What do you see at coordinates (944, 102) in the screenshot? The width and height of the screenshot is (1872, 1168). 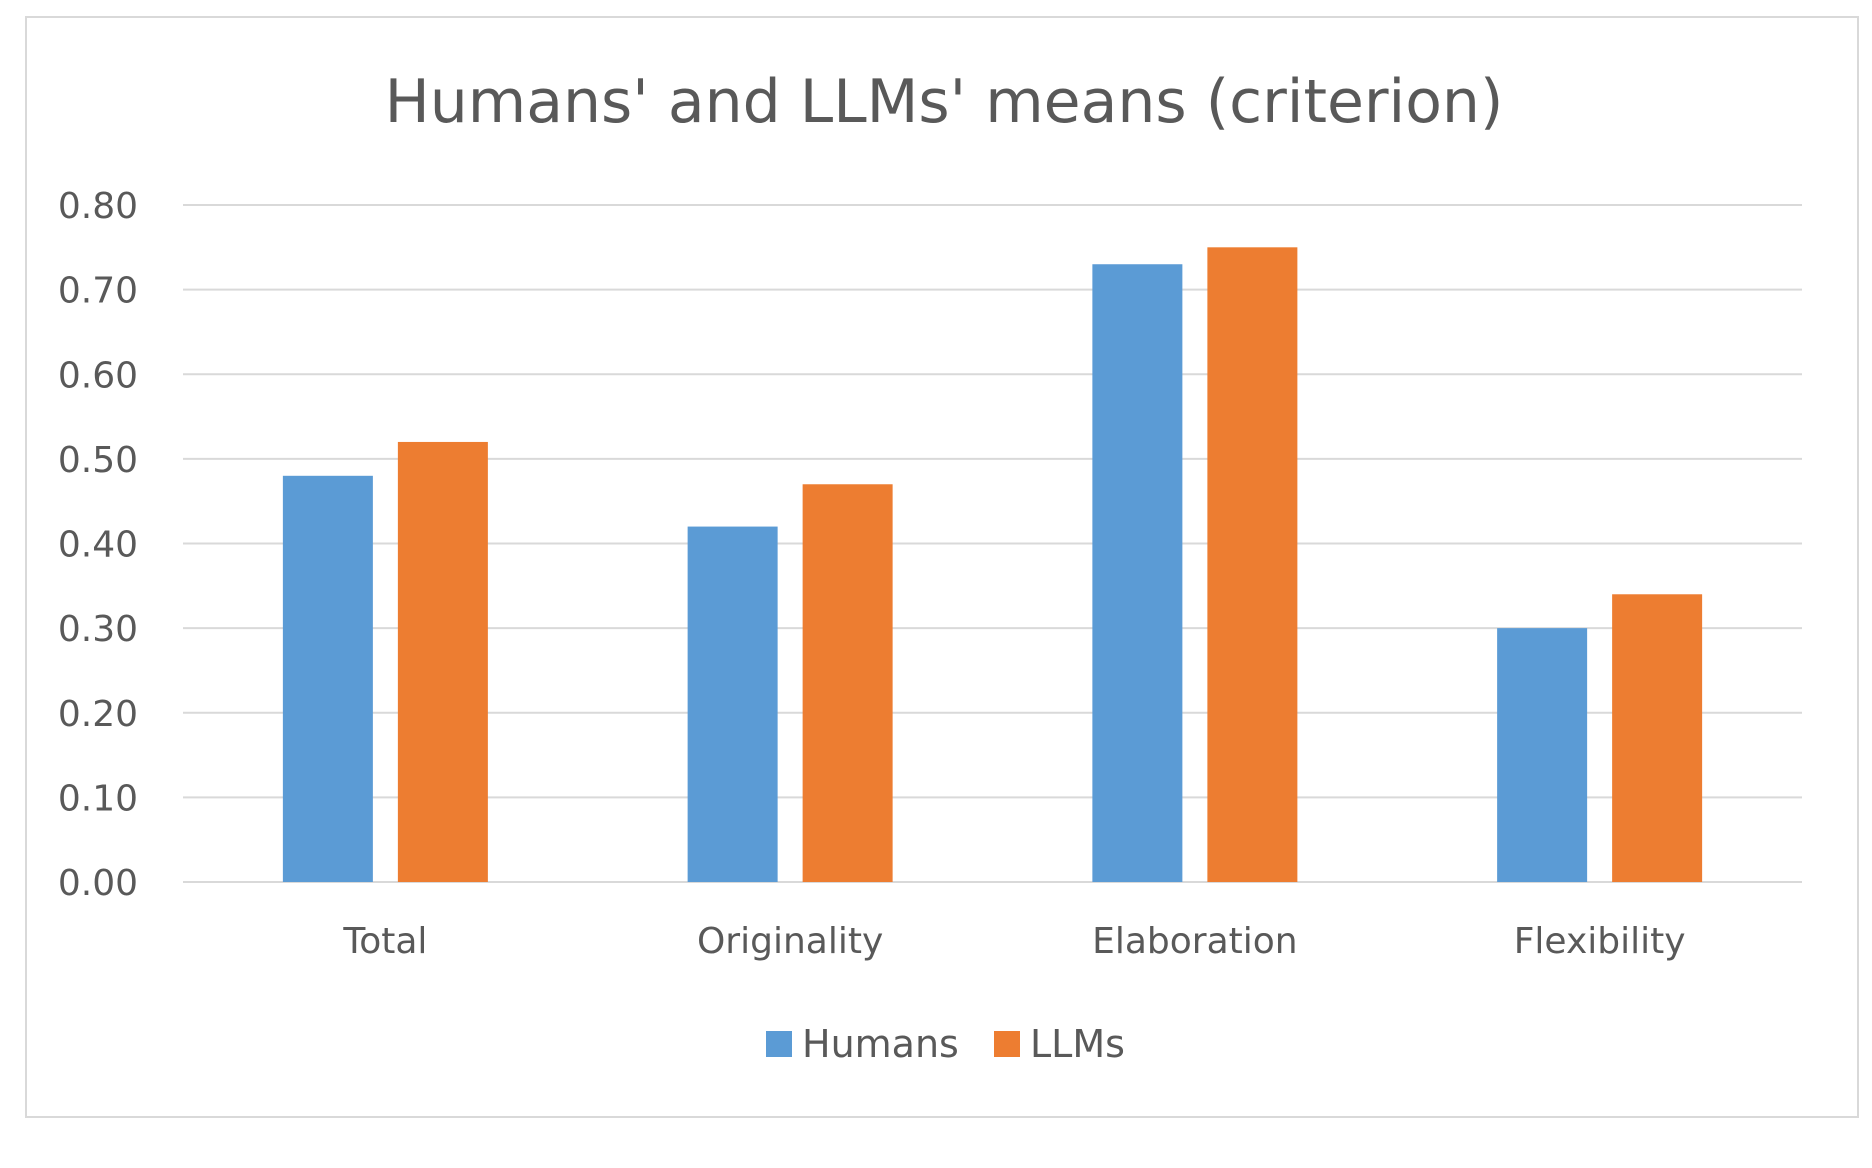 I see `chart-title: Humans' and LLMs' means (criterion)` at bounding box center [944, 102].